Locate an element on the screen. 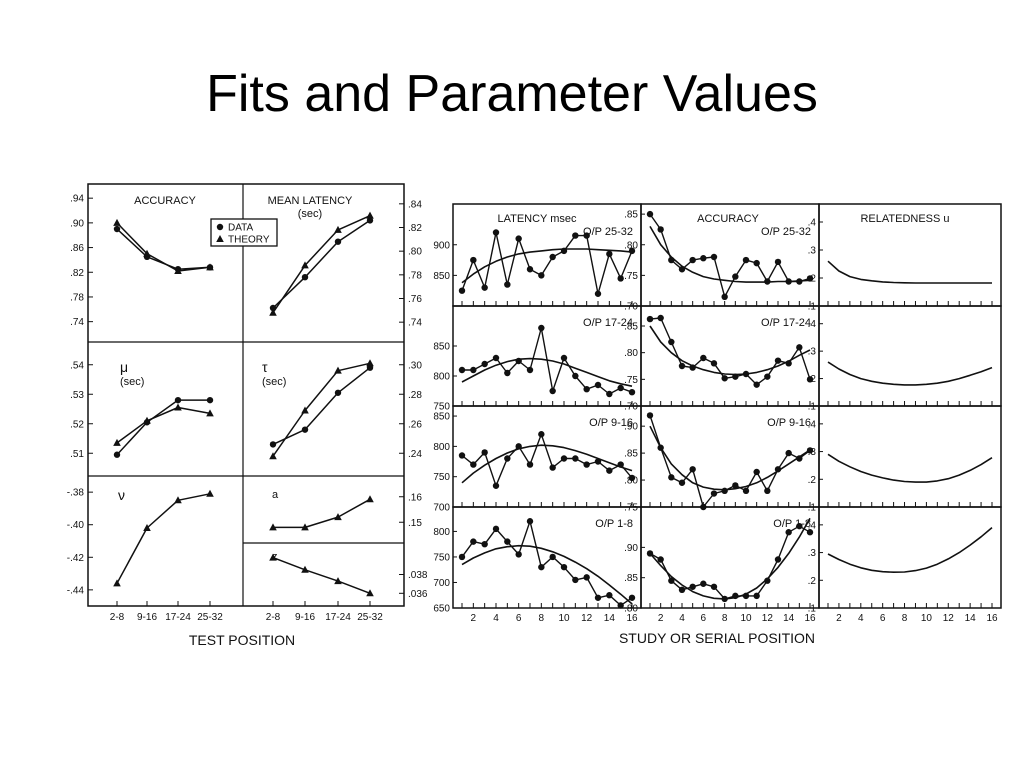 Image resolution: width=1024 pixels, height=768 pixels. panel-relatedness-row3: .1 .2 .3 .4 is located at coordinates (905, 459).